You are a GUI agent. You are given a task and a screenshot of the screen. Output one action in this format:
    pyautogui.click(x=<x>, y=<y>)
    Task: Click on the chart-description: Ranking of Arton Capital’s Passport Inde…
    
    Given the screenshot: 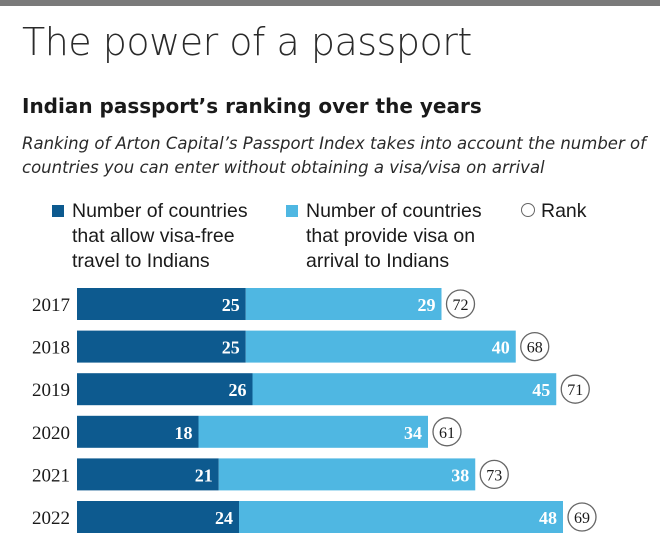 What is the action you would take?
    pyautogui.click(x=334, y=155)
    